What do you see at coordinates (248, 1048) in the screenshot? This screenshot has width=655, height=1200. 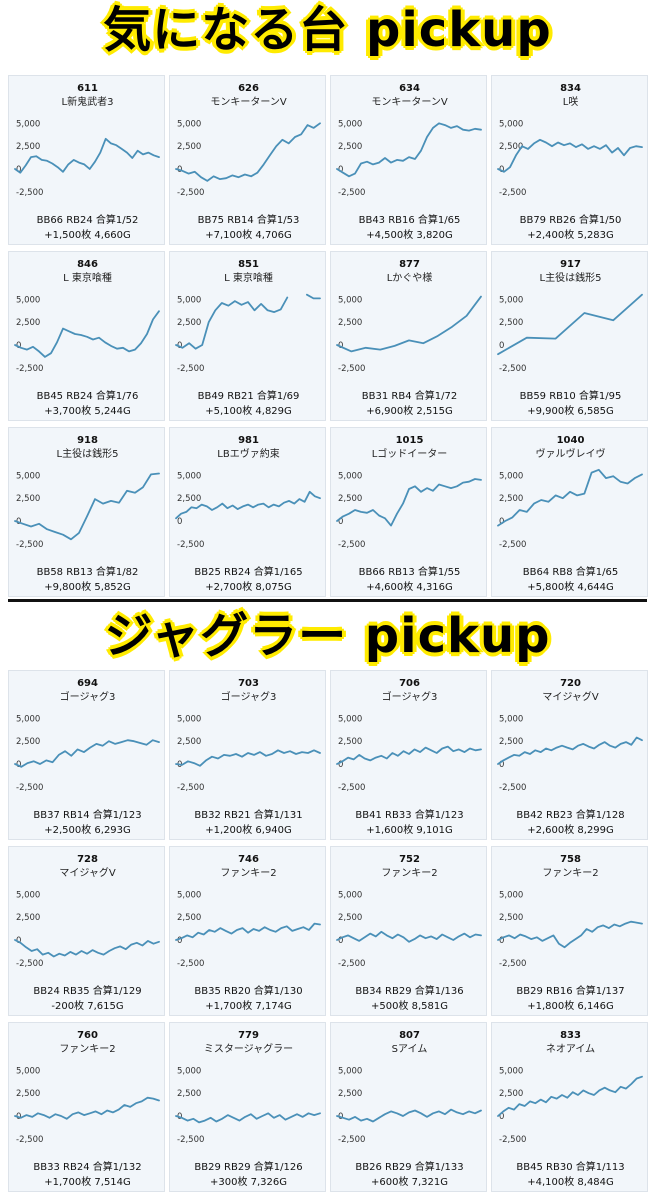 I see `machine-name: ミスタージャグラー` at bounding box center [248, 1048].